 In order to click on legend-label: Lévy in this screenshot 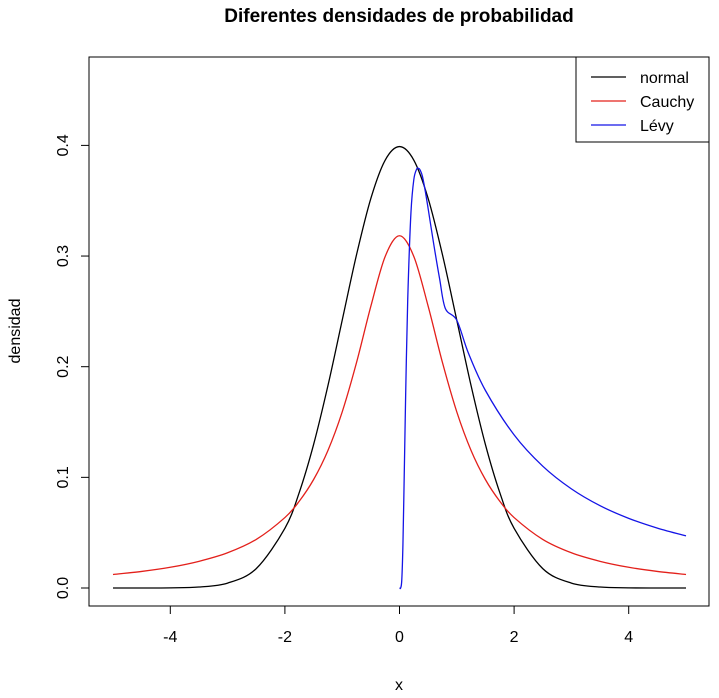, I will do `click(657, 126)`.